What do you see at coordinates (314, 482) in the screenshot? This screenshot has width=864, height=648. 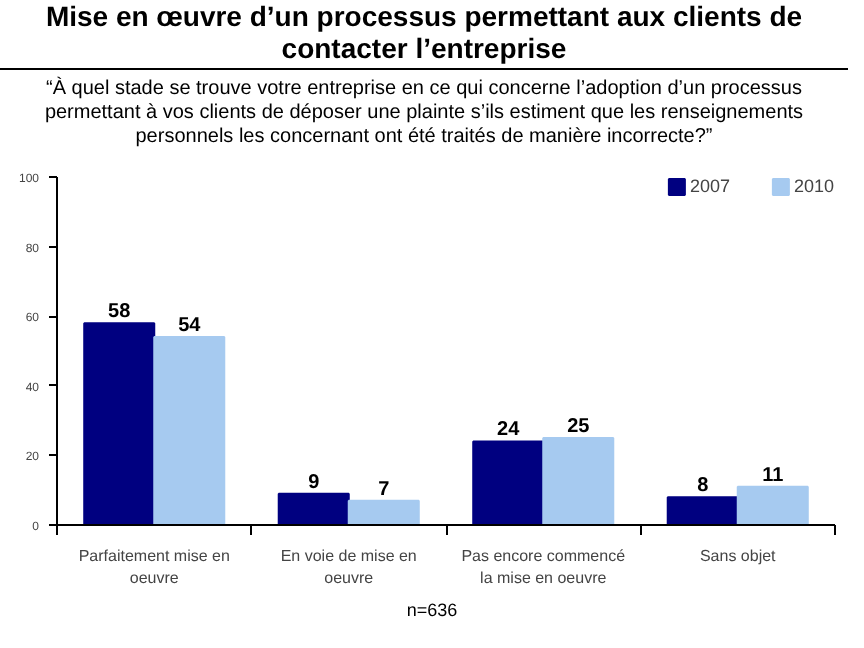 I see `data-label: 9` at bounding box center [314, 482].